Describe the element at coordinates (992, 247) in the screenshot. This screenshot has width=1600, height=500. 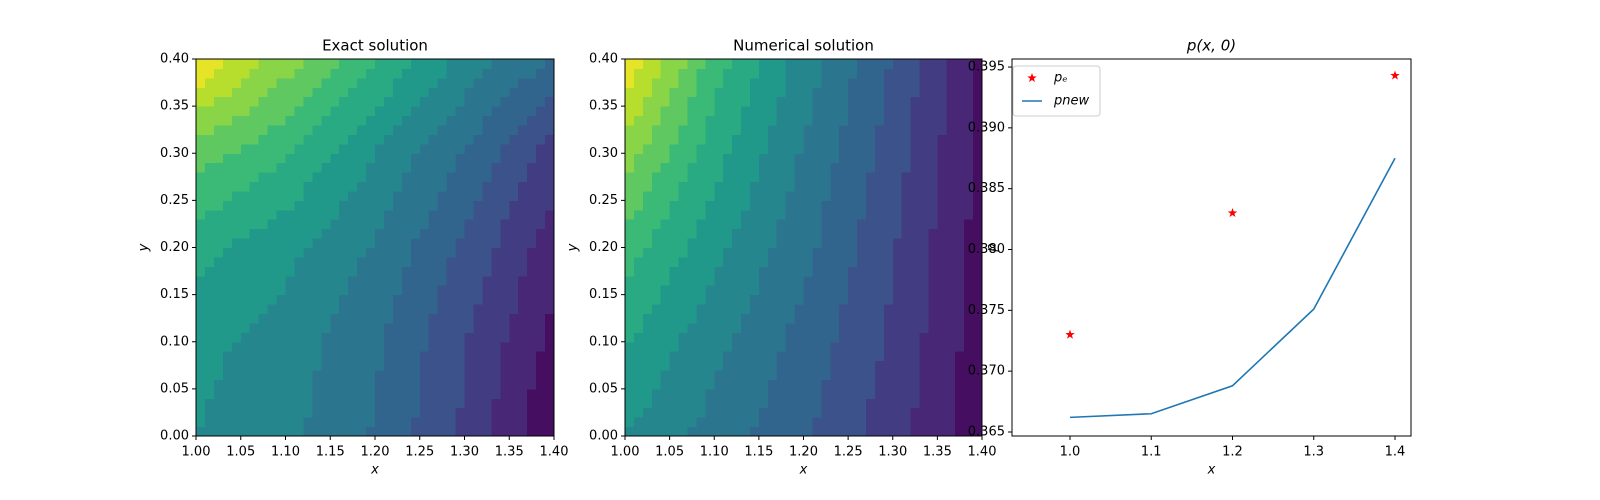
I see `y-axis-label: p` at that location.